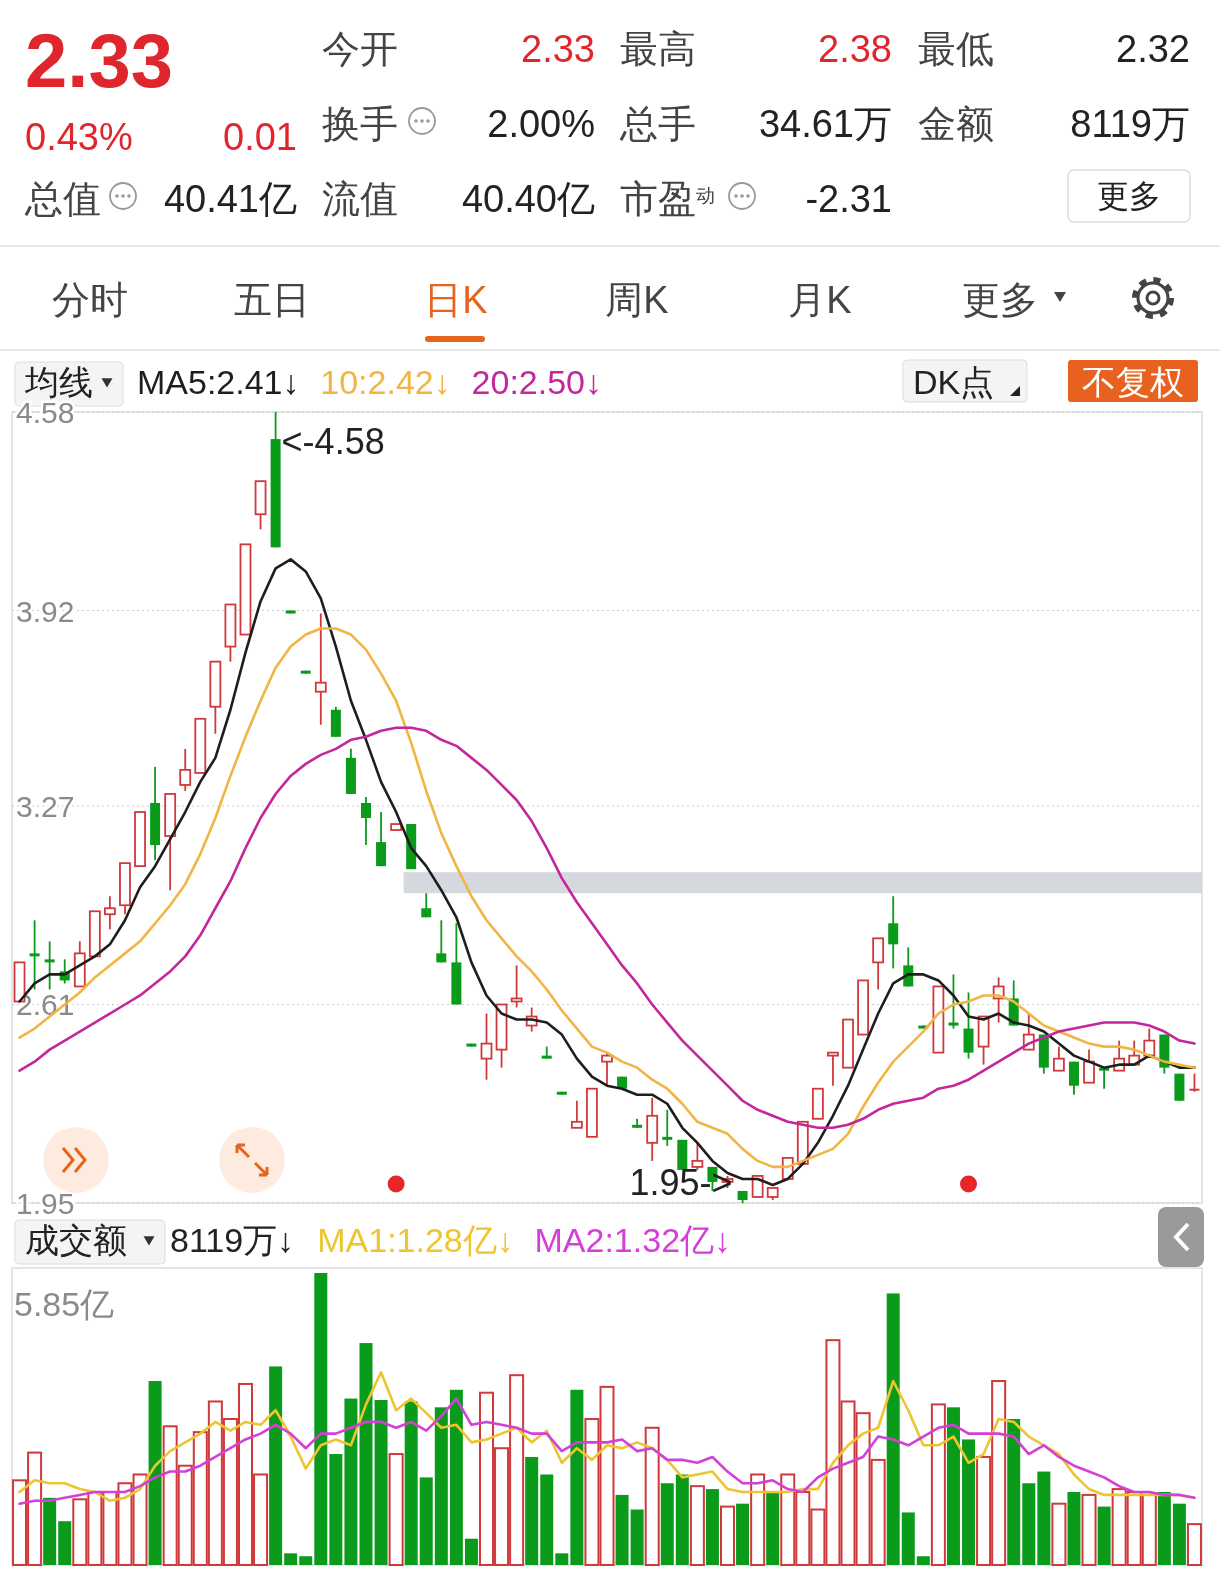  I want to click on text: 40.40亿, so click(528, 199).